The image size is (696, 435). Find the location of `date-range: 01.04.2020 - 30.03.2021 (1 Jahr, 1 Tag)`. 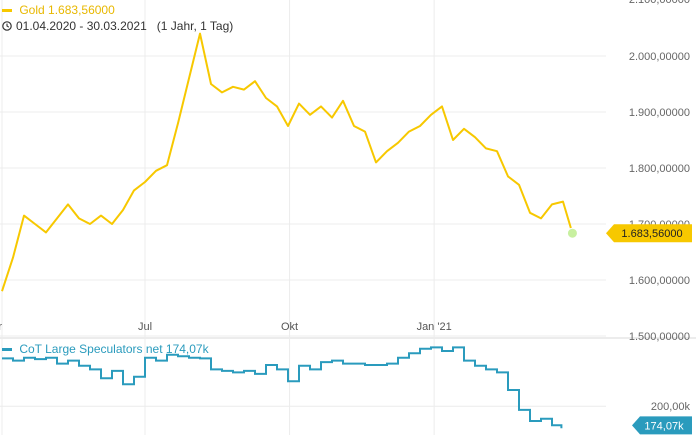

date-range: 01.04.2020 - 30.03.2021 (1 Jahr, 1 Tag) is located at coordinates (117, 26).